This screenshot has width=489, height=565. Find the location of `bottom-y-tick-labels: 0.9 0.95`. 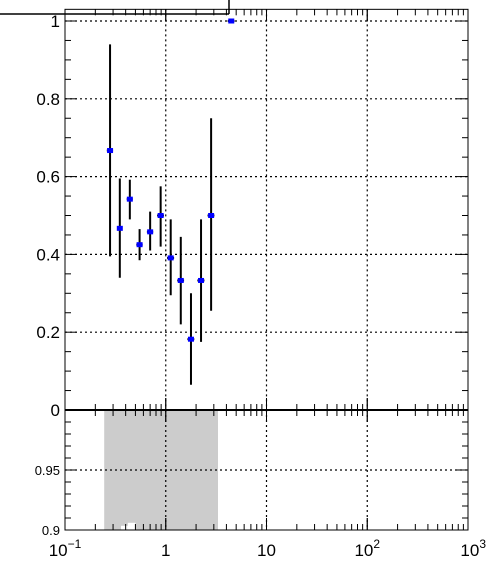

bottom-y-tick-labels: 0.9 0.95 is located at coordinates (47, 500).